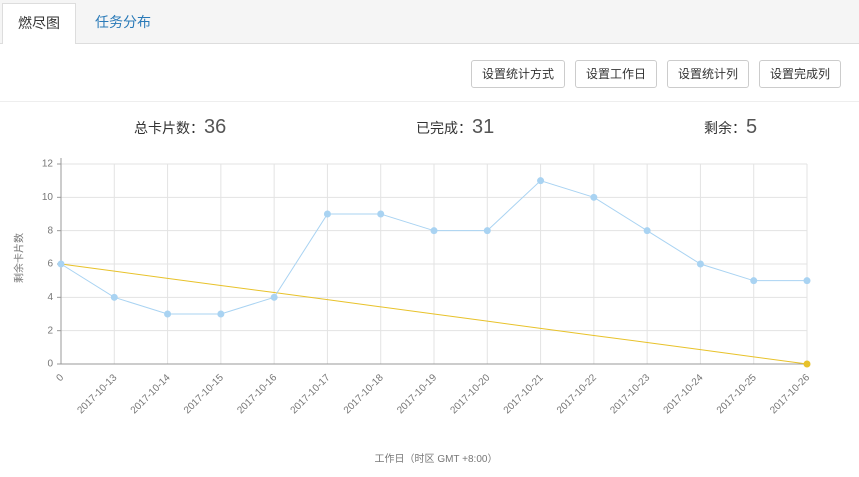 The height and width of the screenshot is (477, 859). I want to click on x-tick-label: 2017-10-16, so click(257, 394).